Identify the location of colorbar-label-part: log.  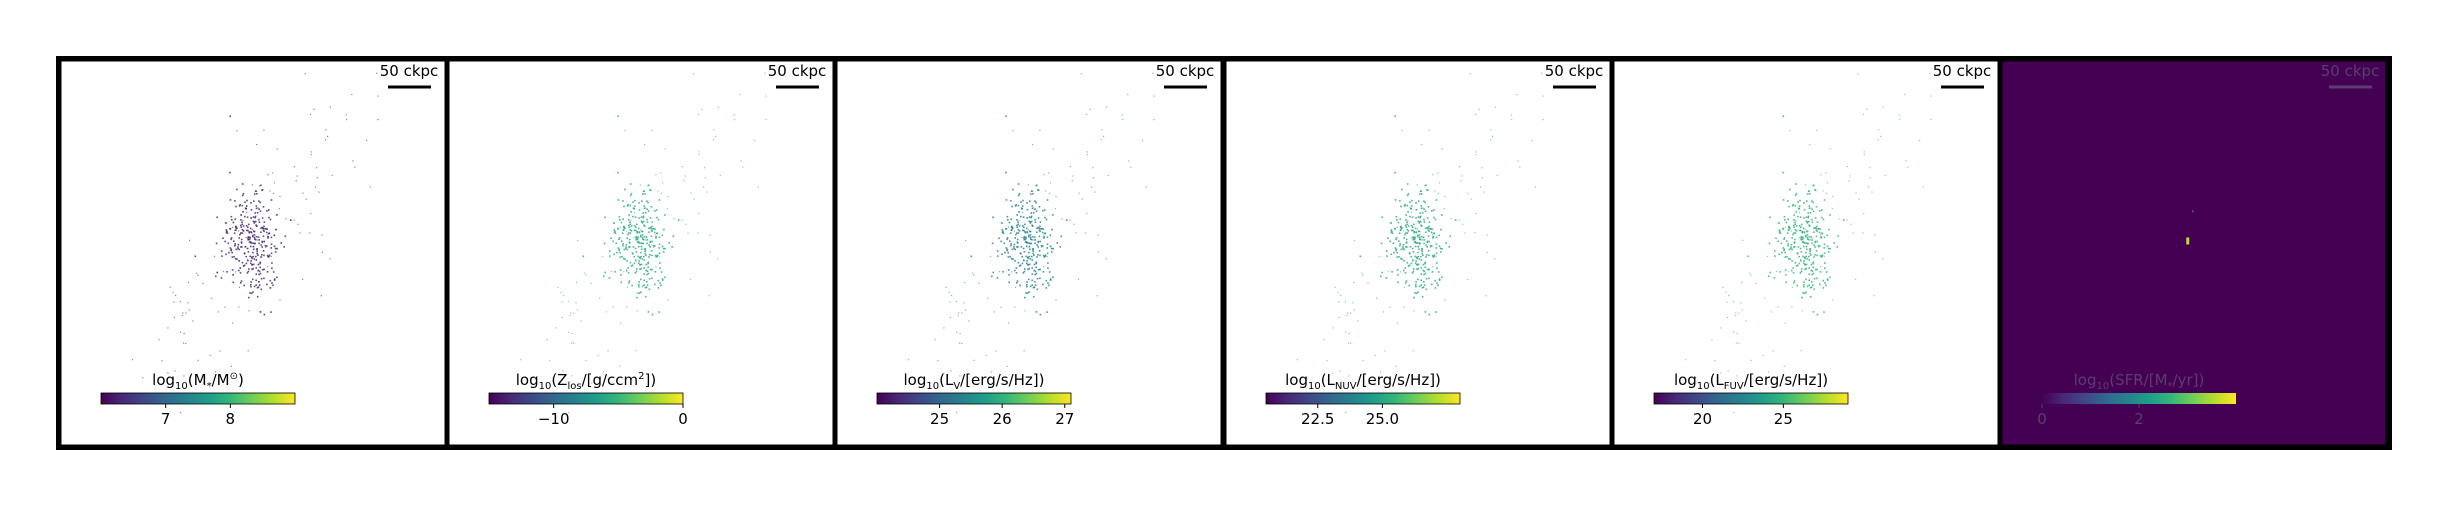
(1685, 380).